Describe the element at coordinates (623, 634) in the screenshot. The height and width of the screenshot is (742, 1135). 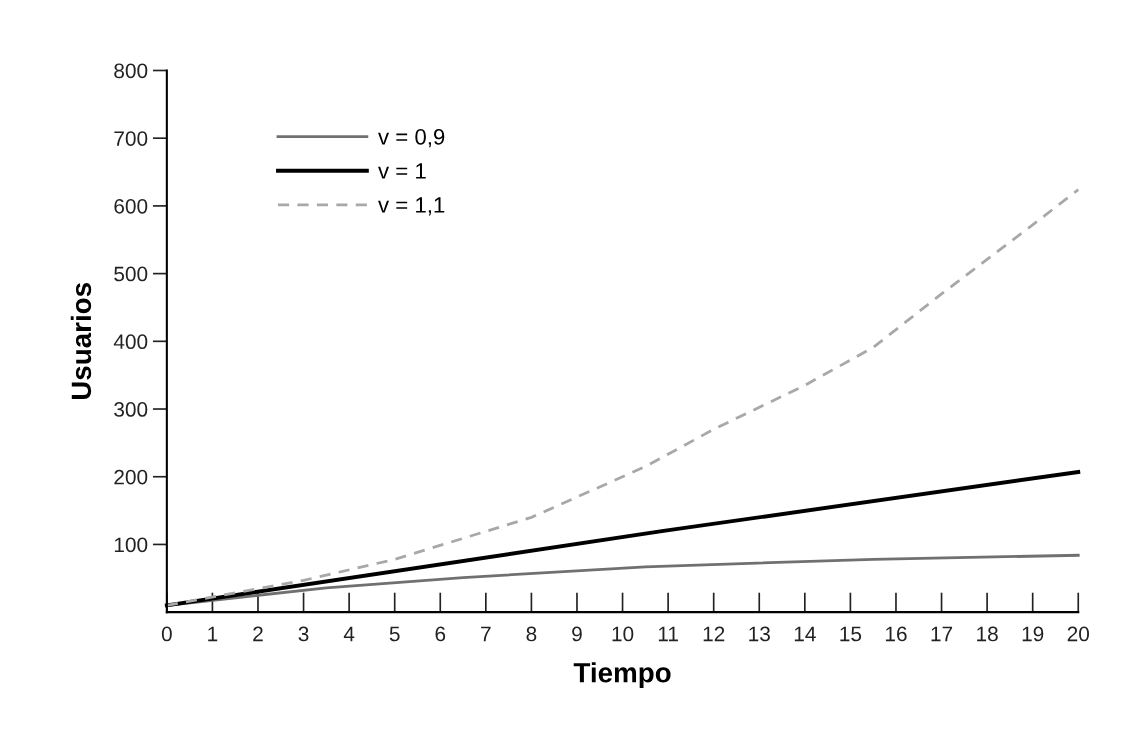
I see `x-tick-label: 10` at that location.